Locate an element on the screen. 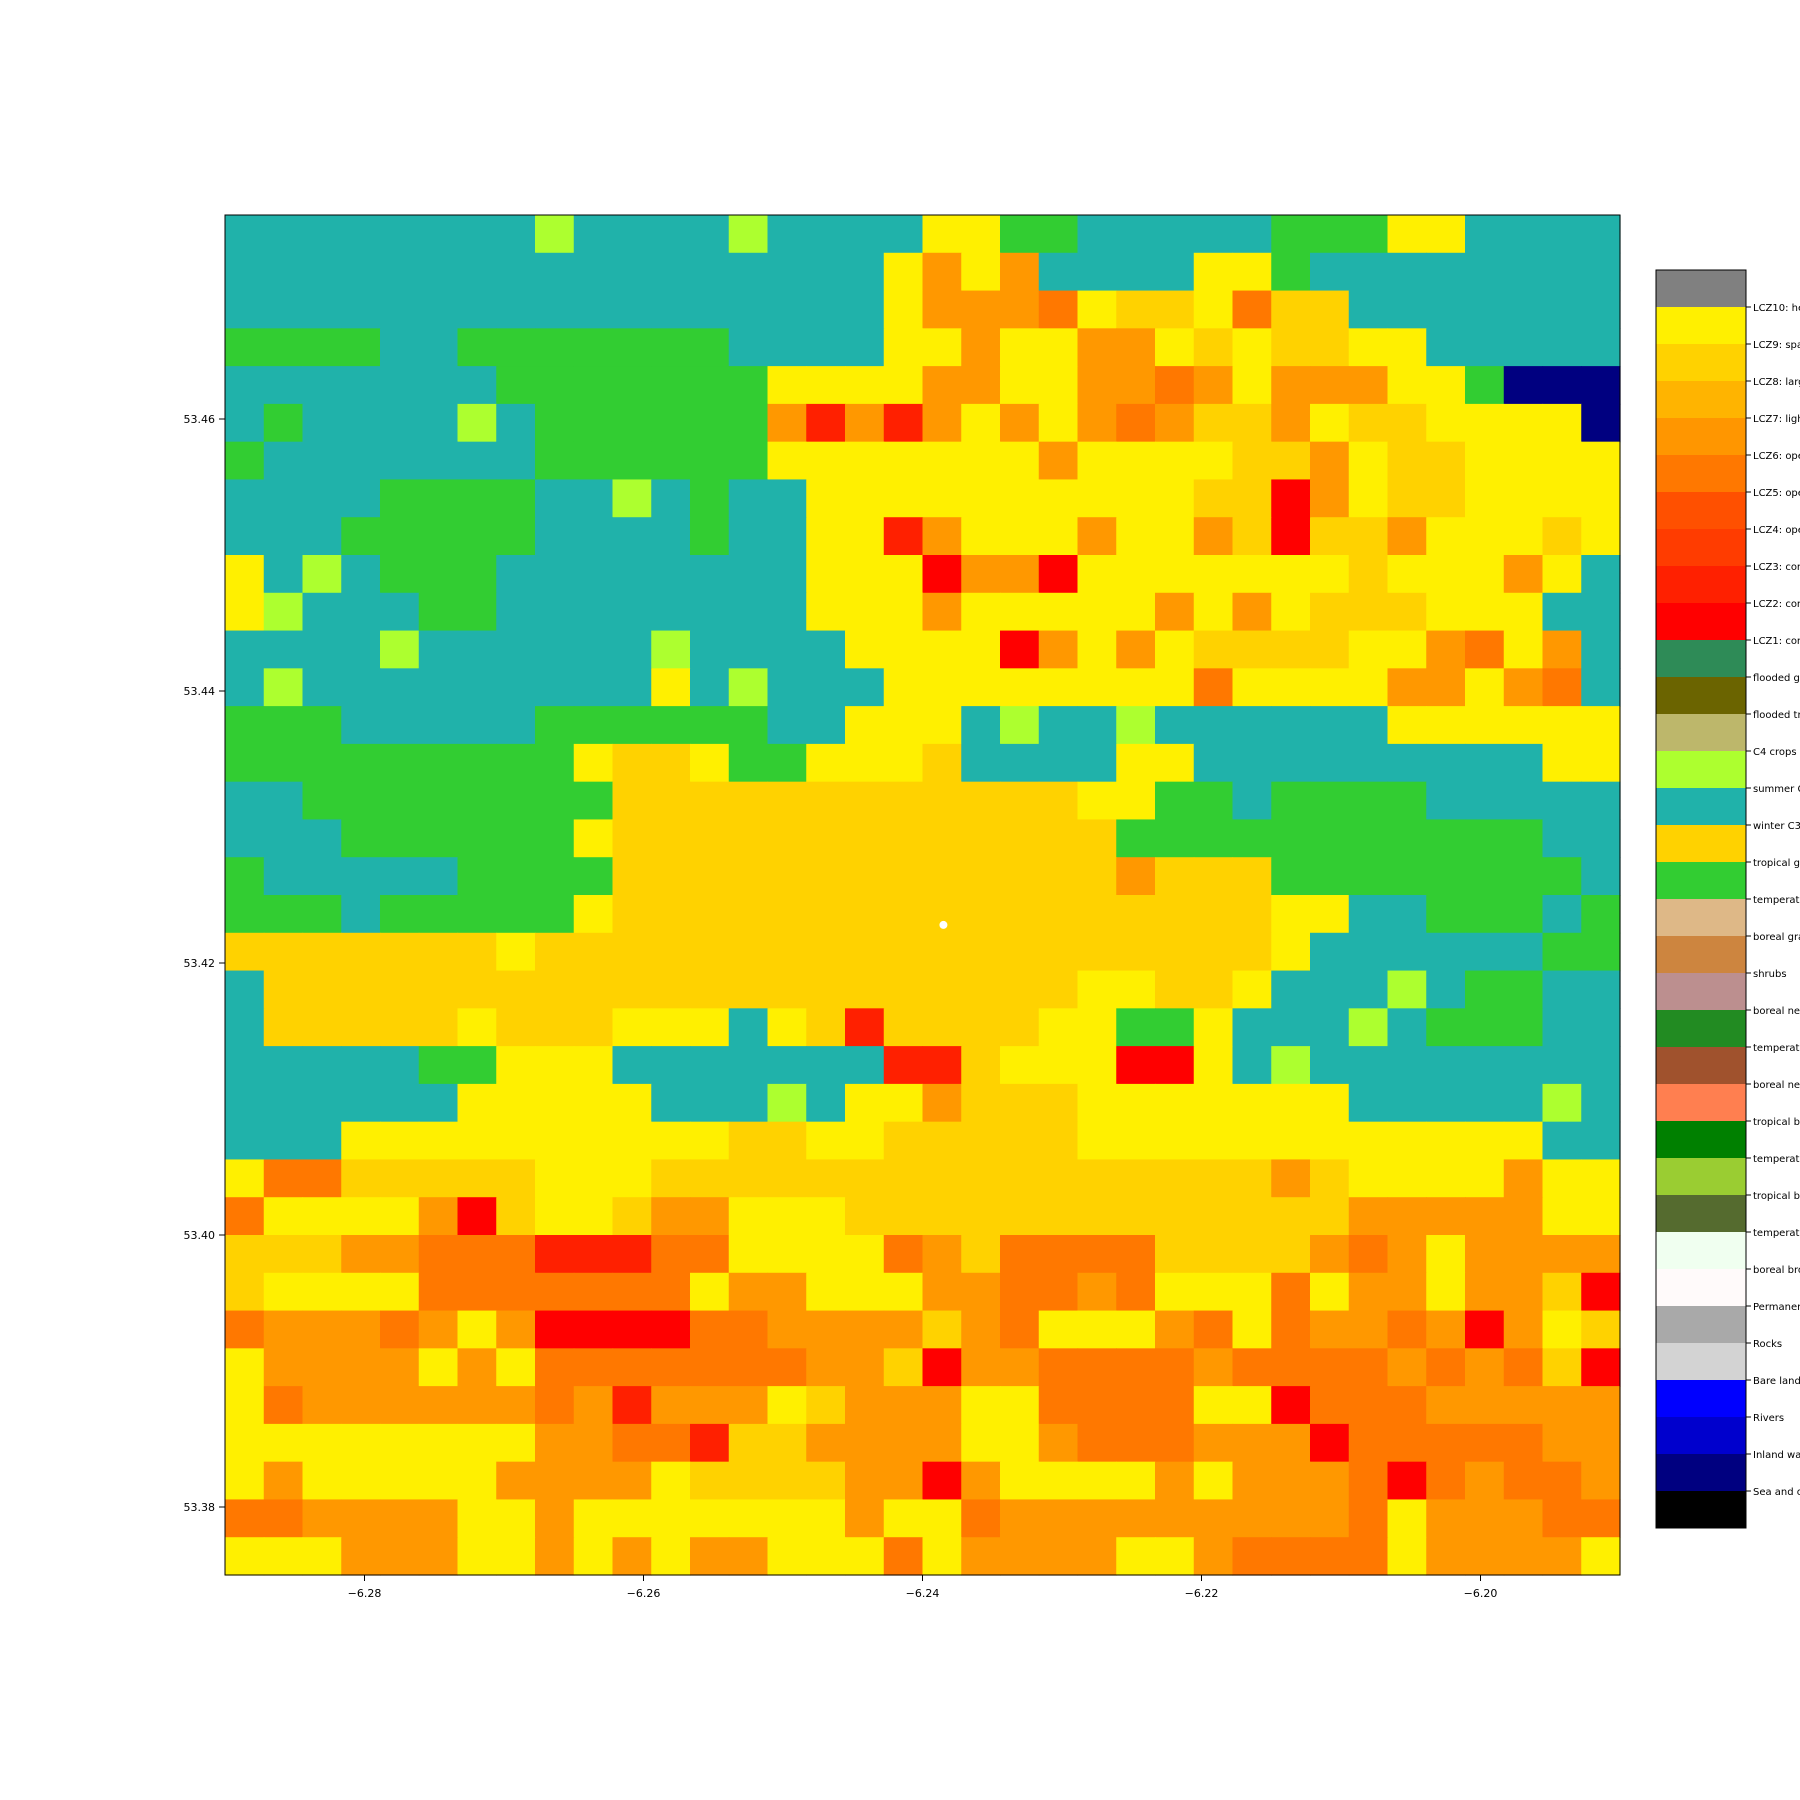  legend-label: LCZ5: ope is located at coordinates (1776, 493).